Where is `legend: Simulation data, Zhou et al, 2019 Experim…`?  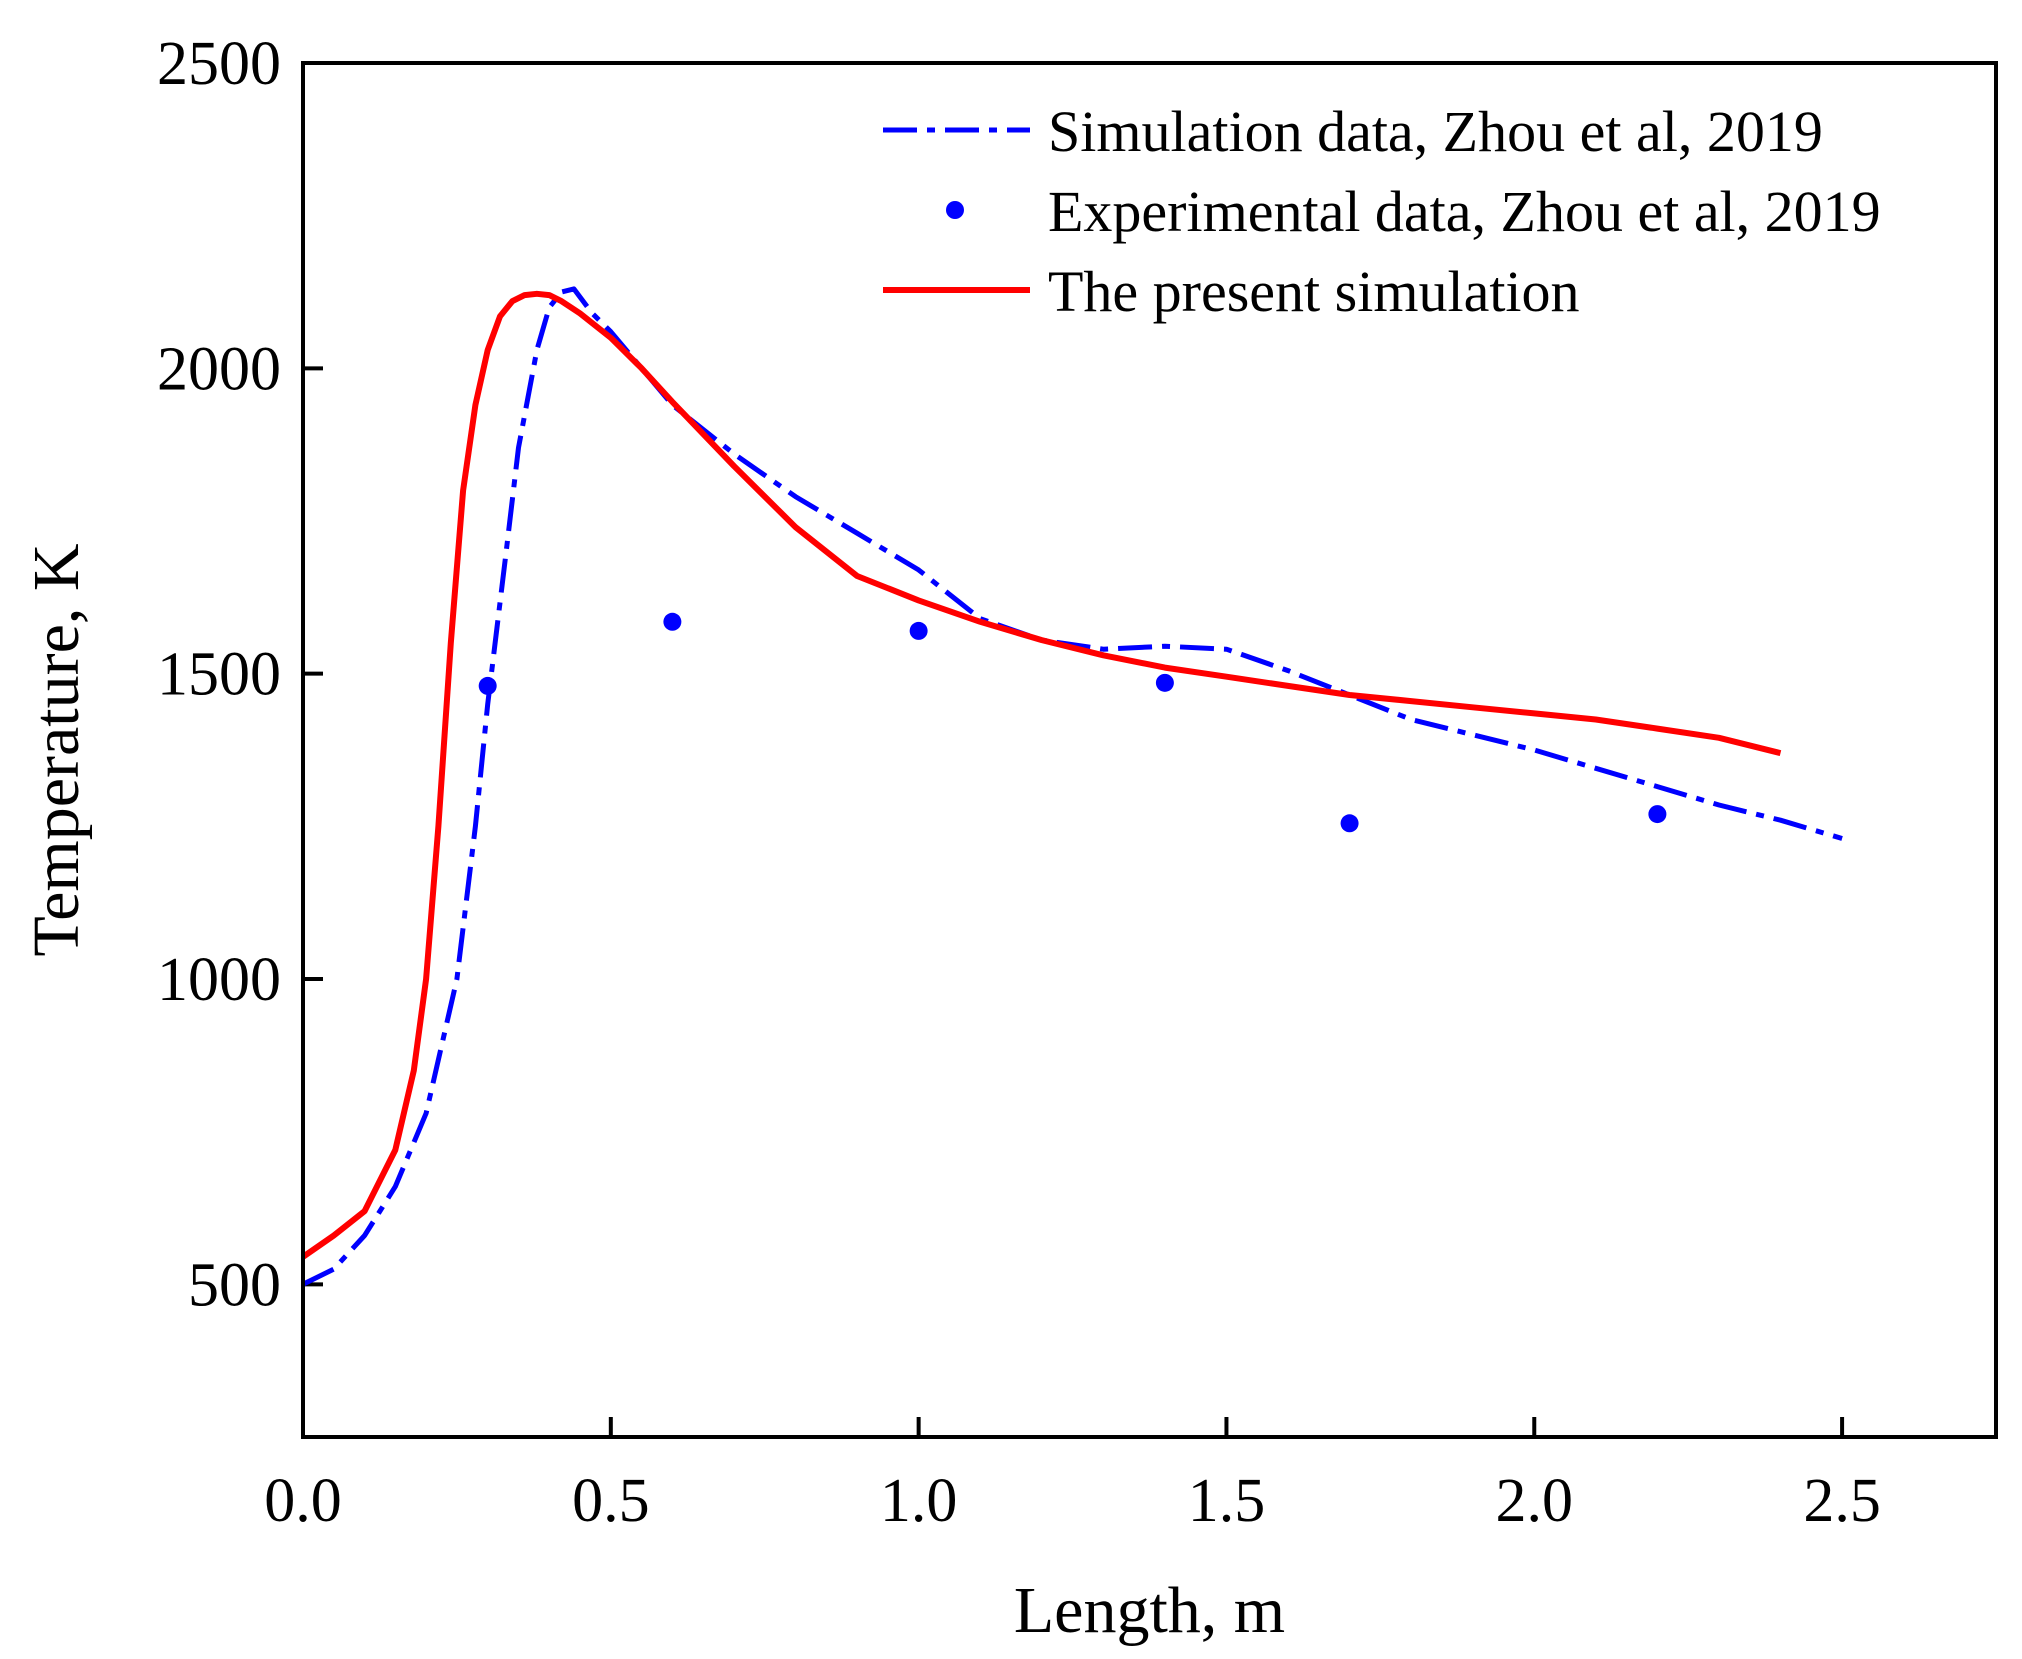
legend: Simulation data, Zhou et al, 2019 Experim… is located at coordinates (1382, 211).